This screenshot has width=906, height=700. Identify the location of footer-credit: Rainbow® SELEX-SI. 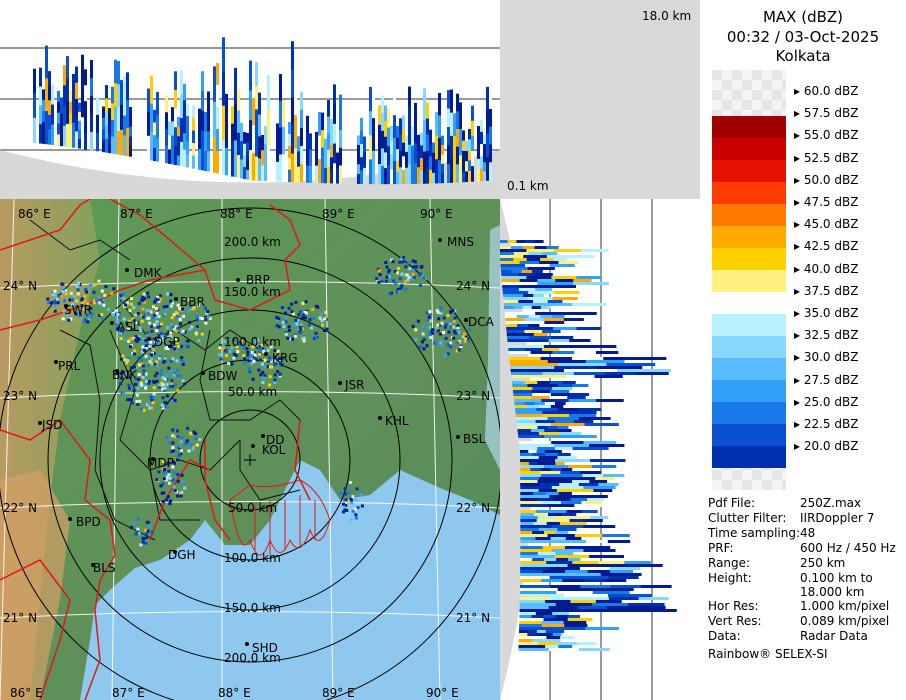
(768, 654).